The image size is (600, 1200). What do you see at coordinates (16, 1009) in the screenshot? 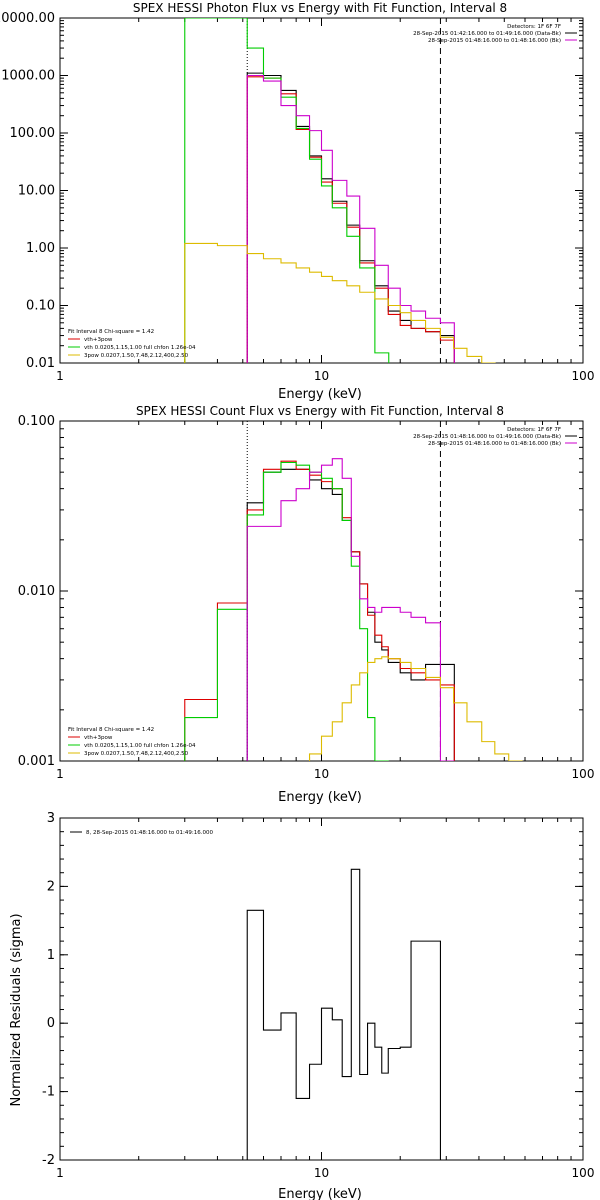
I see `residuals-y-label: Normalized Residuals (sigma)` at bounding box center [16, 1009].